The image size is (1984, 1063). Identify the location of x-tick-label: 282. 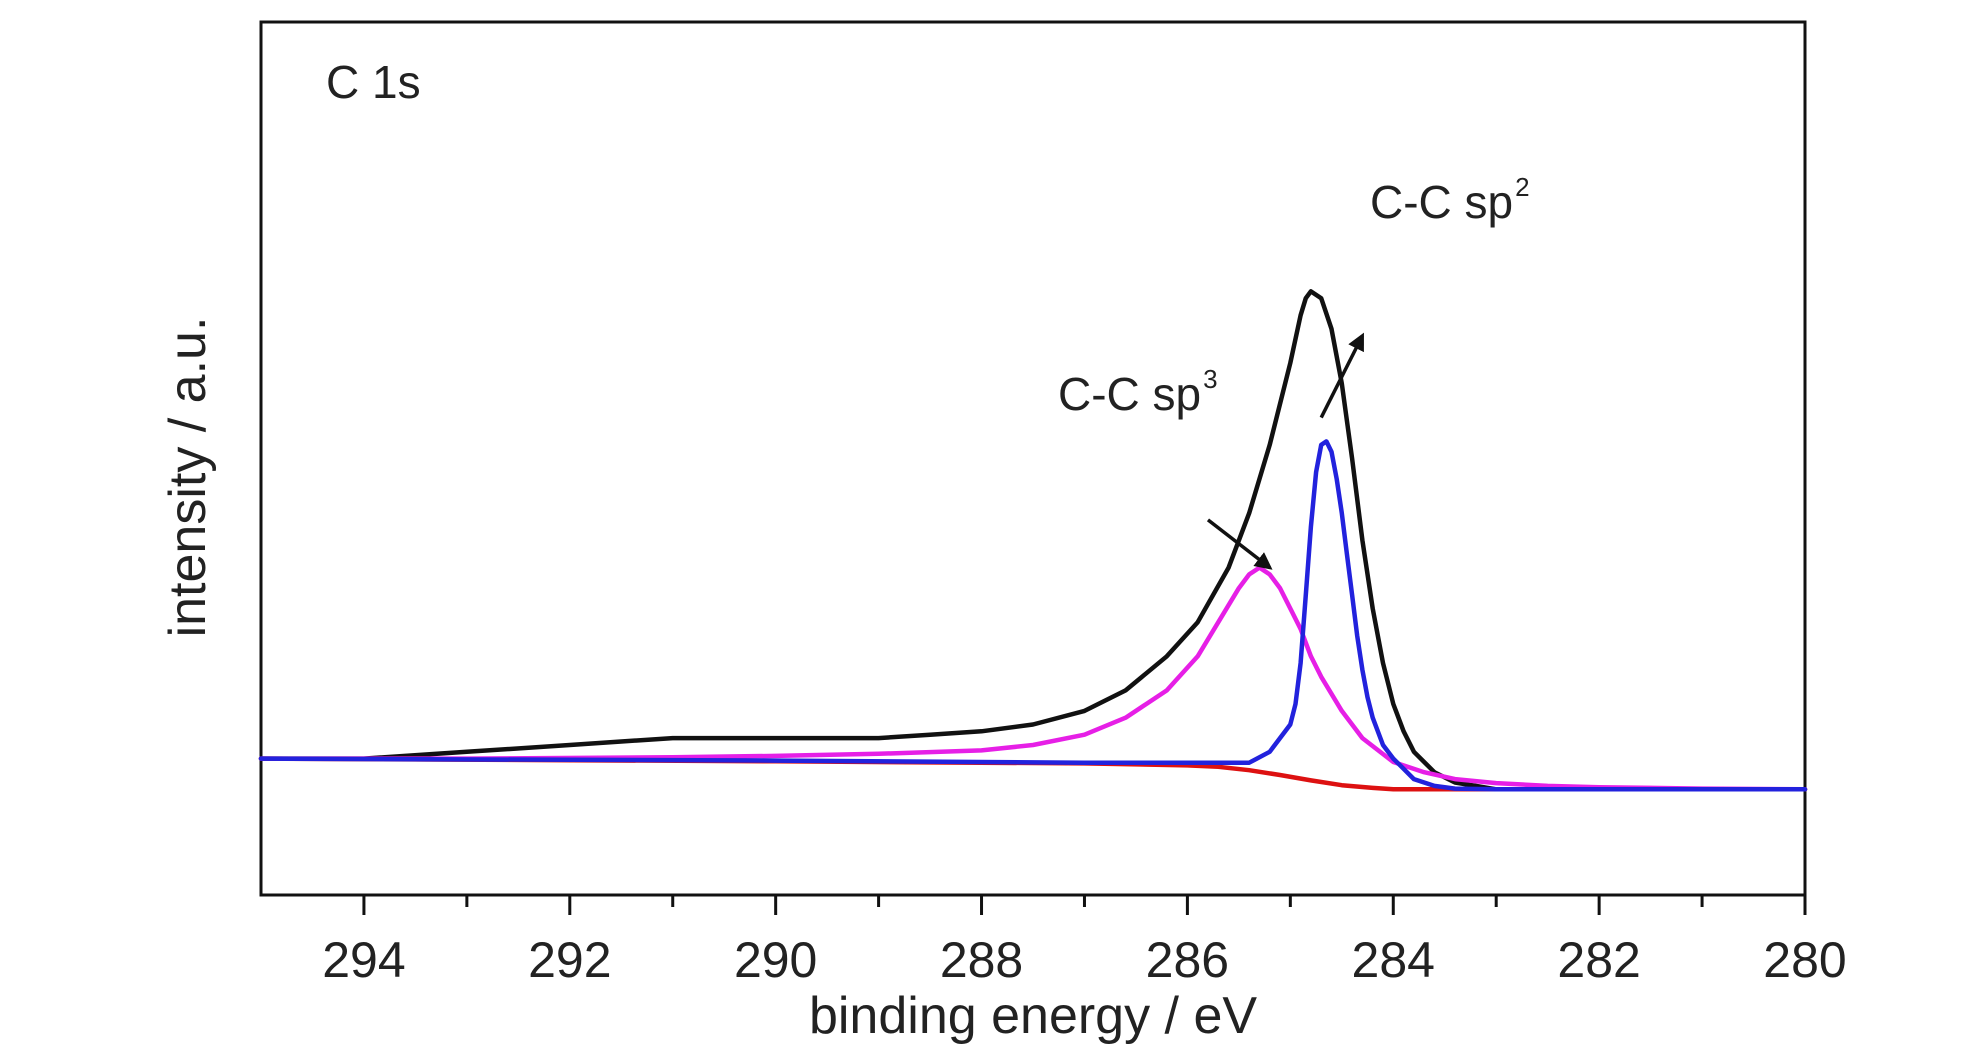
(1598, 960).